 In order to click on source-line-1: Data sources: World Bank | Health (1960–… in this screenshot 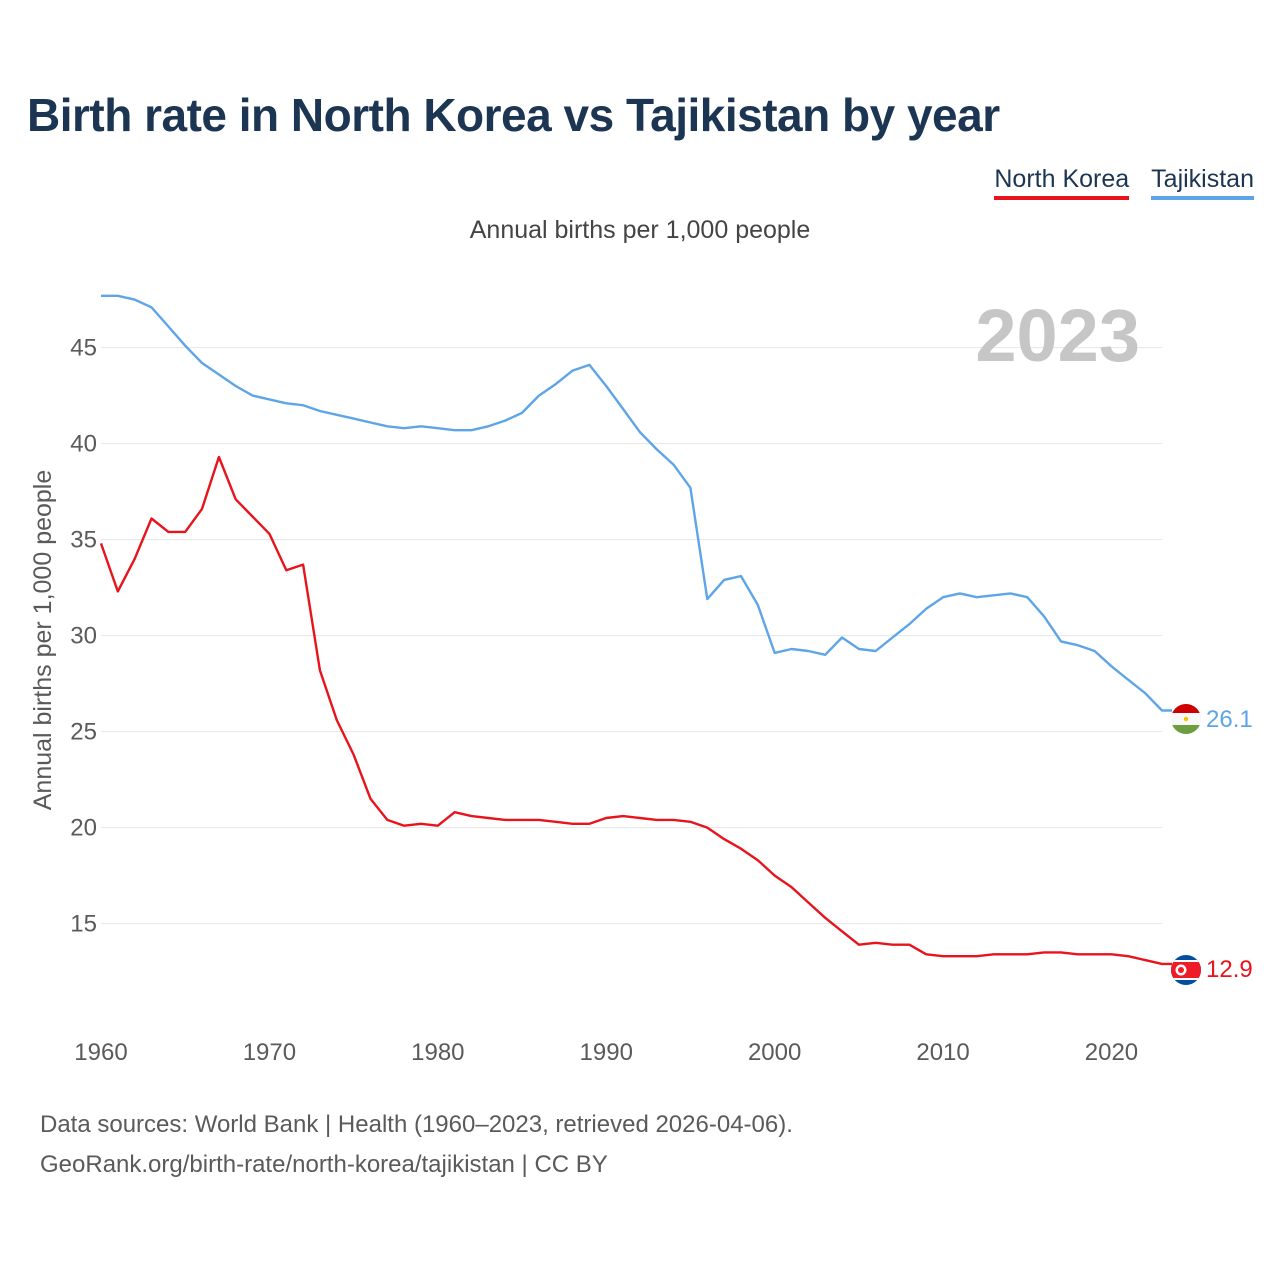, I will do `click(416, 1124)`.